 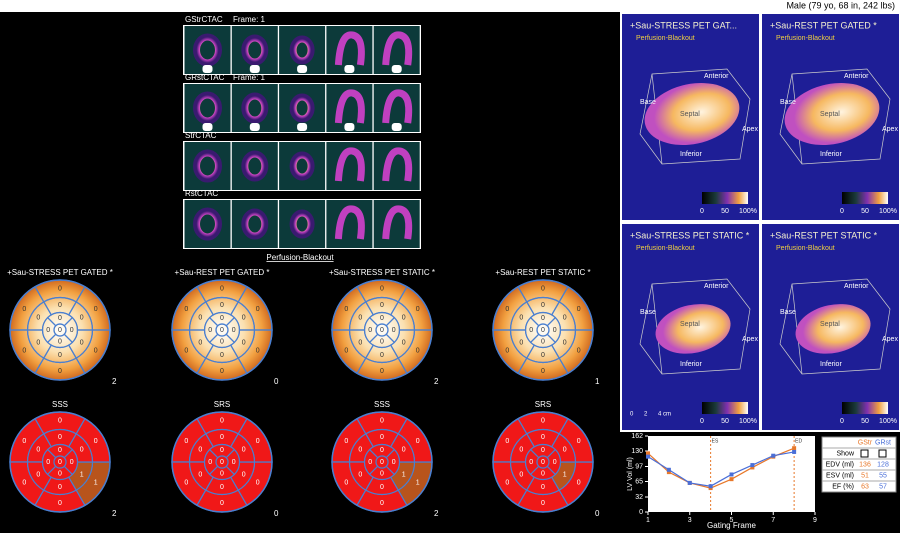 What do you see at coordinates (201, 135) in the screenshot?
I see `slice-label: StrCTAC` at bounding box center [201, 135].